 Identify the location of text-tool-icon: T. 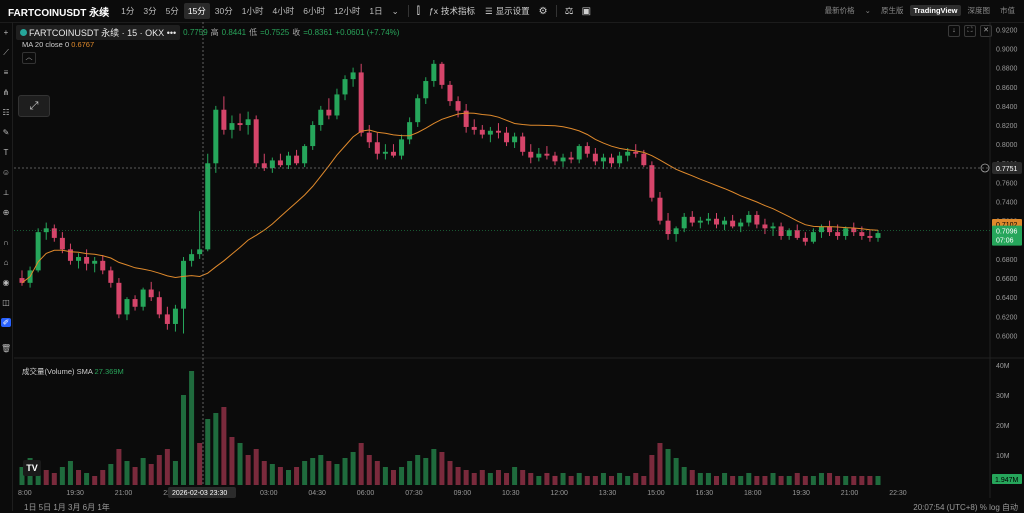
(6, 152).